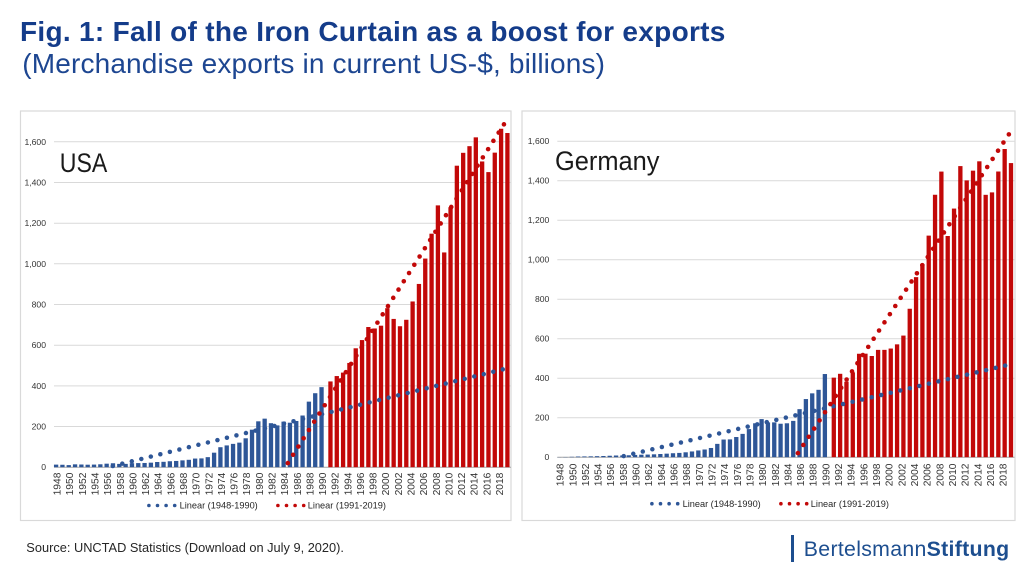  Describe the element at coordinates (607, 161) in the screenshot. I see `svg-text: Germany` at that location.